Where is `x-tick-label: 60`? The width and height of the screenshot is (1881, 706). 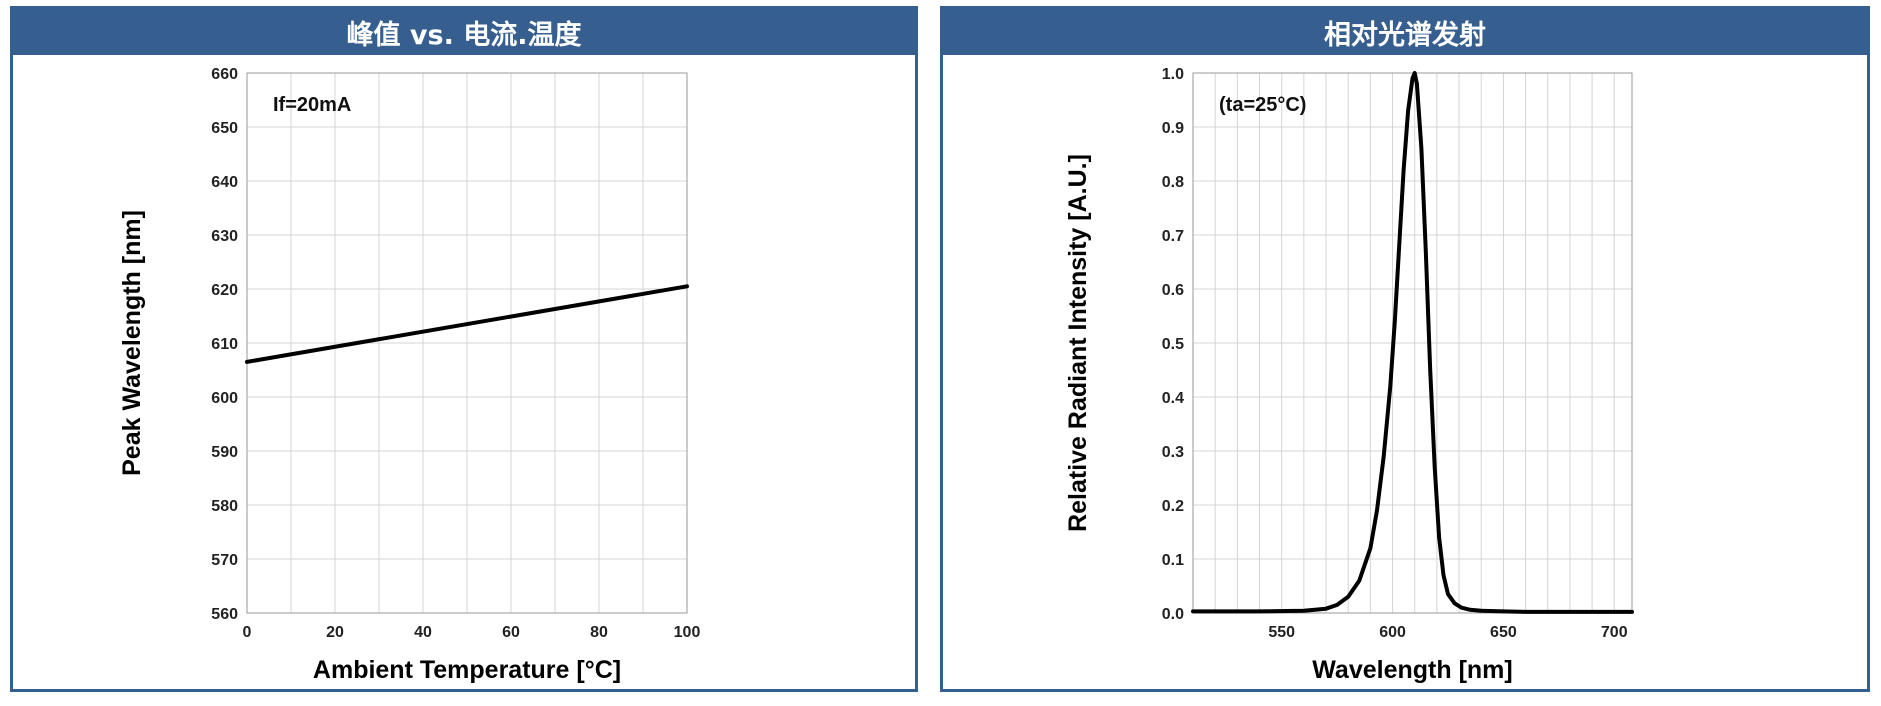 x-tick-label: 60 is located at coordinates (511, 632).